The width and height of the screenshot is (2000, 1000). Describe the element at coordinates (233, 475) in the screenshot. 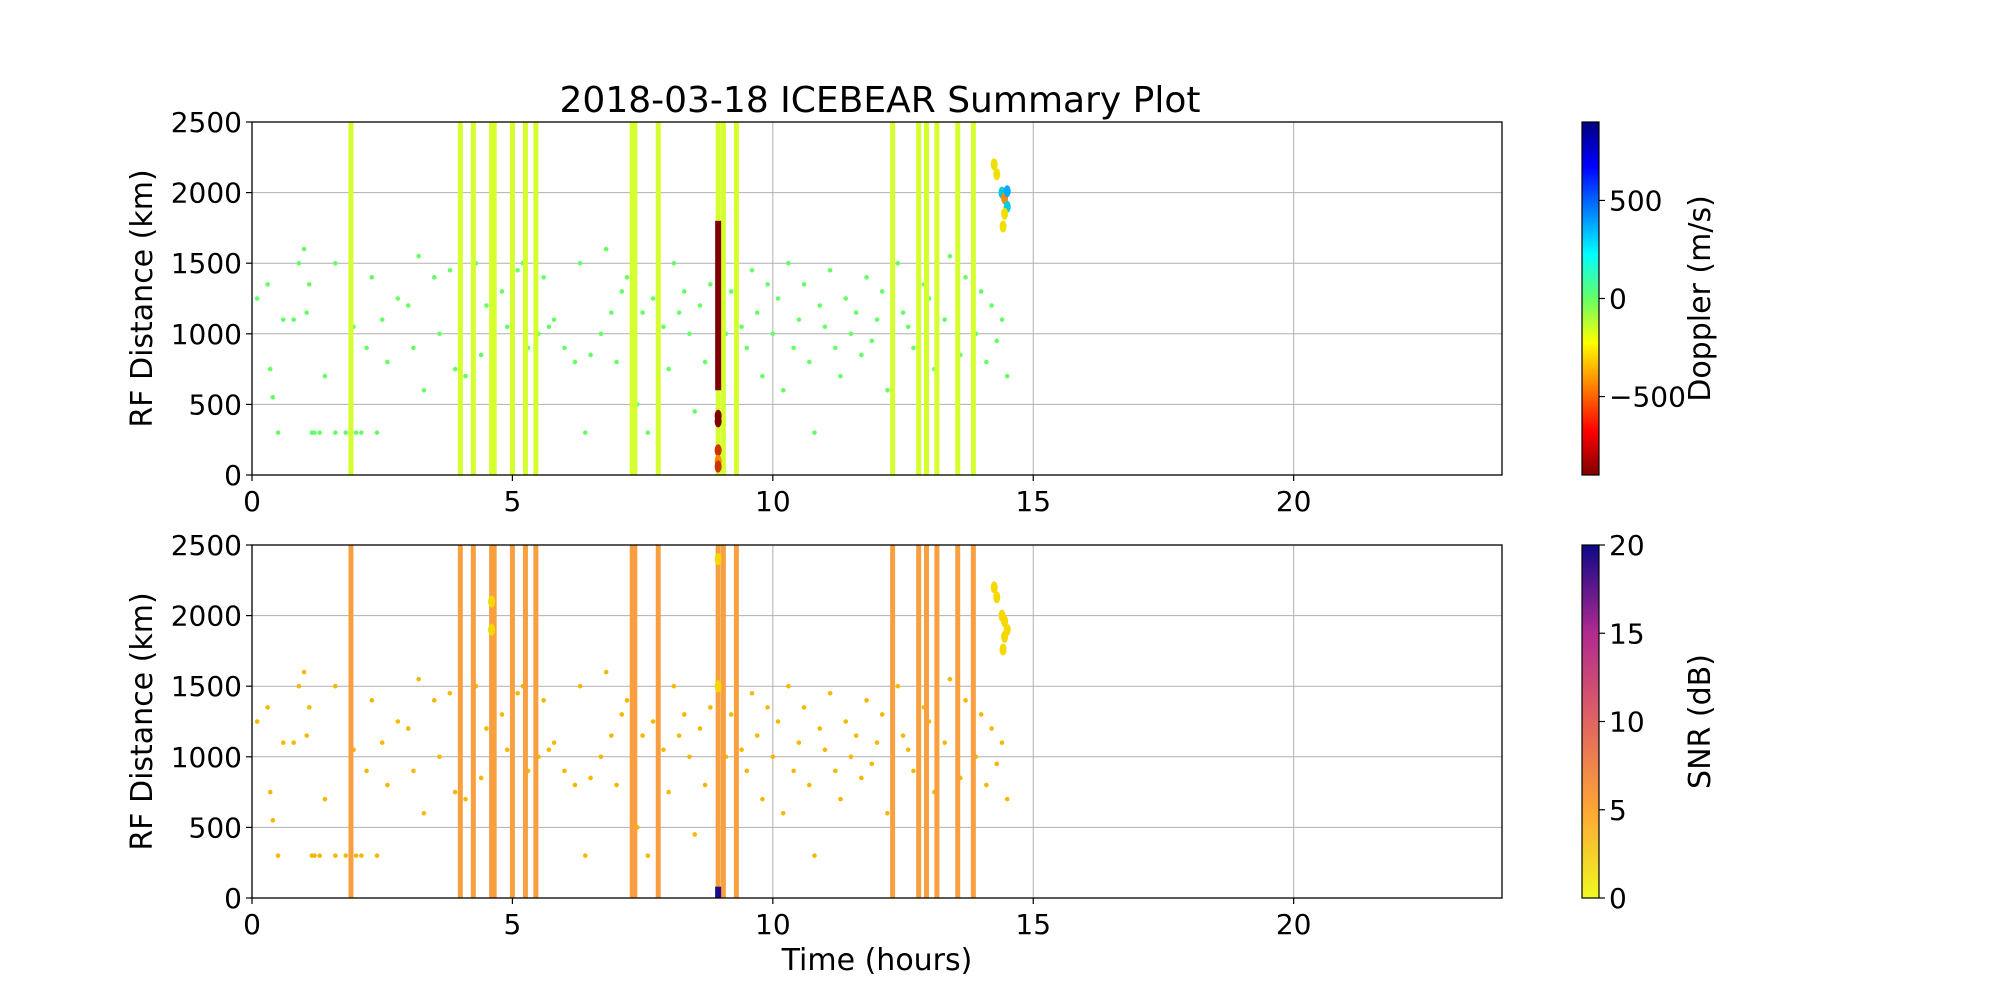

I see `y-tick-label: 0` at that location.